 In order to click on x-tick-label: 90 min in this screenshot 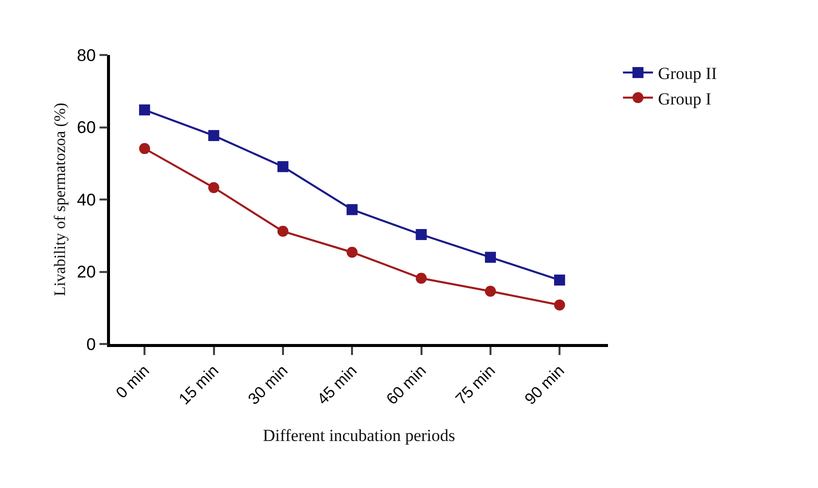, I will do `click(545, 385)`.